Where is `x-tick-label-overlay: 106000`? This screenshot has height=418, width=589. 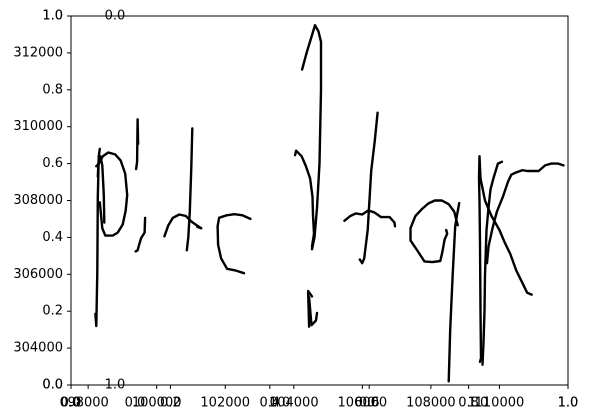 x-tick-label-overlay: 106000 is located at coordinates (363, 403).